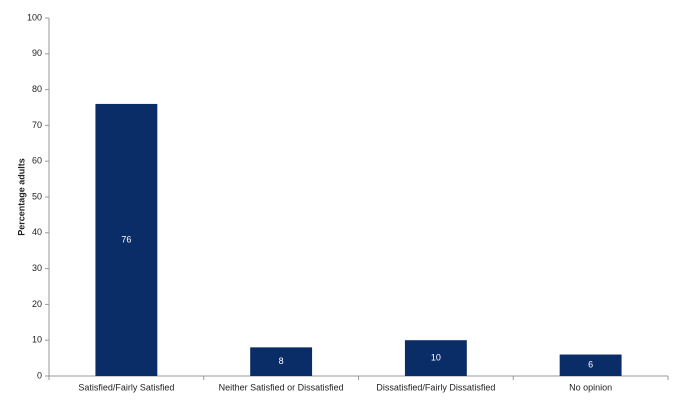 This screenshot has height=402, width=683. Describe the element at coordinates (37, 268) in the screenshot. I see `y-tick-label: 30` at that location.